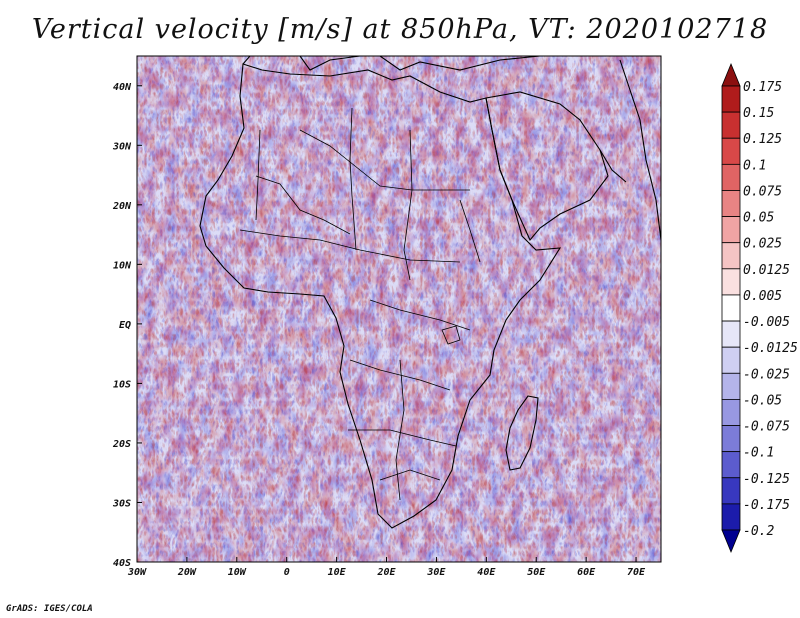 This screenshot has height=618, width=800. Describe the element at coordinates (122, 146) in the screenshot. I see `y-tick-label: 30N` at that location.